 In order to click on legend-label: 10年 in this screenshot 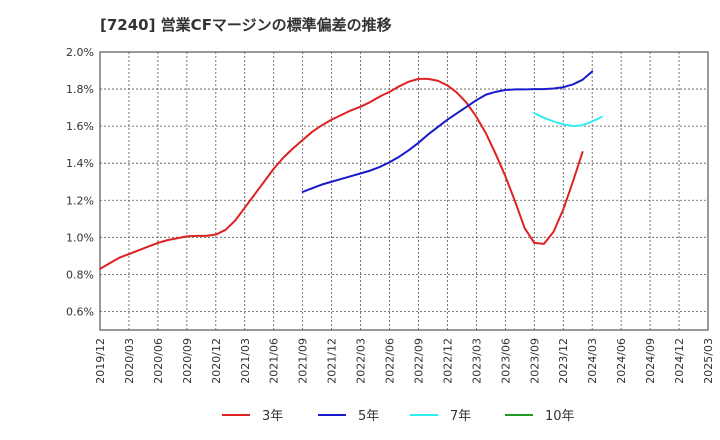, I will do `click(560, 416)`.